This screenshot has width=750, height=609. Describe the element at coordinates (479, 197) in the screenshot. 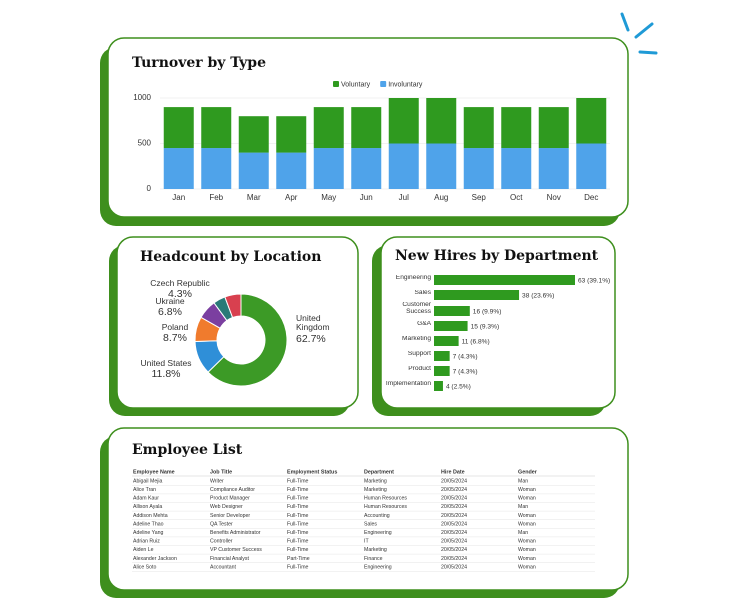

I see `x-tick-label: Sep` at that location.